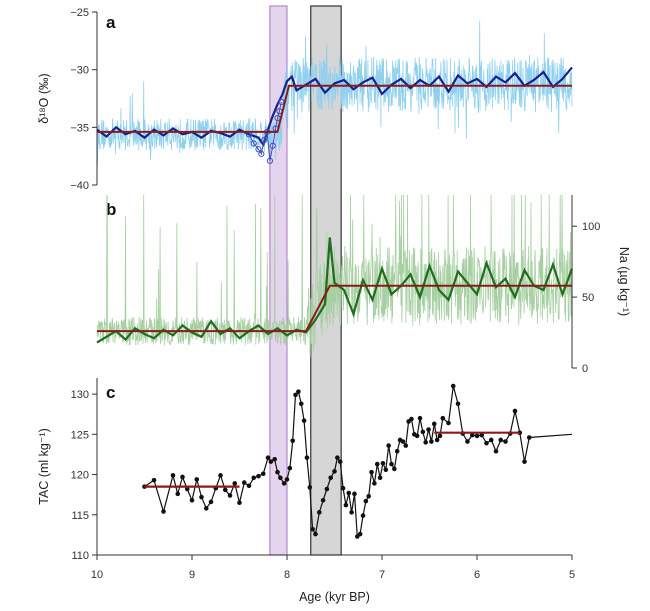  I want to click on y-tick-label-a: −25, so click(79, 13).